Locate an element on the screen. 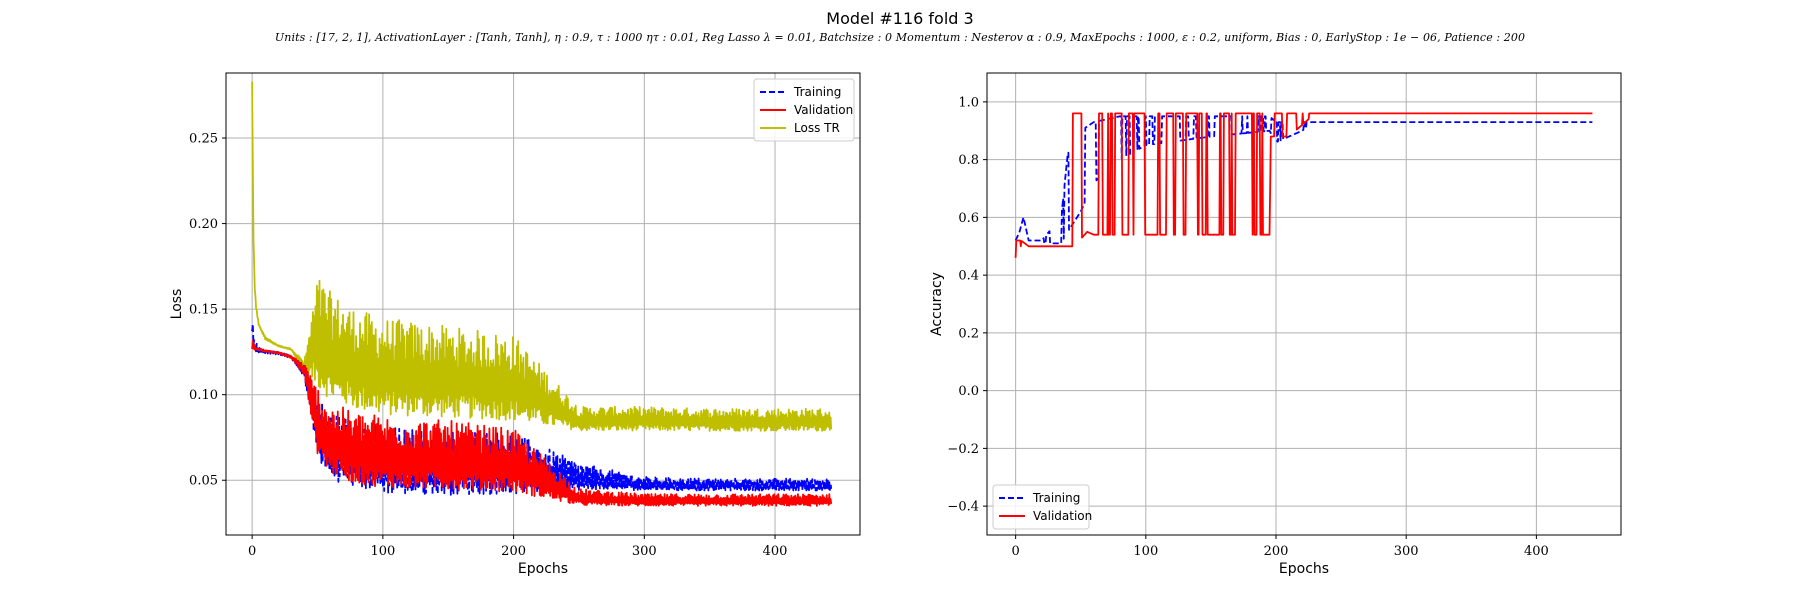 The image size is (1800, 600). y-tick-label: 0.8 is located at coordinates (968, 160).